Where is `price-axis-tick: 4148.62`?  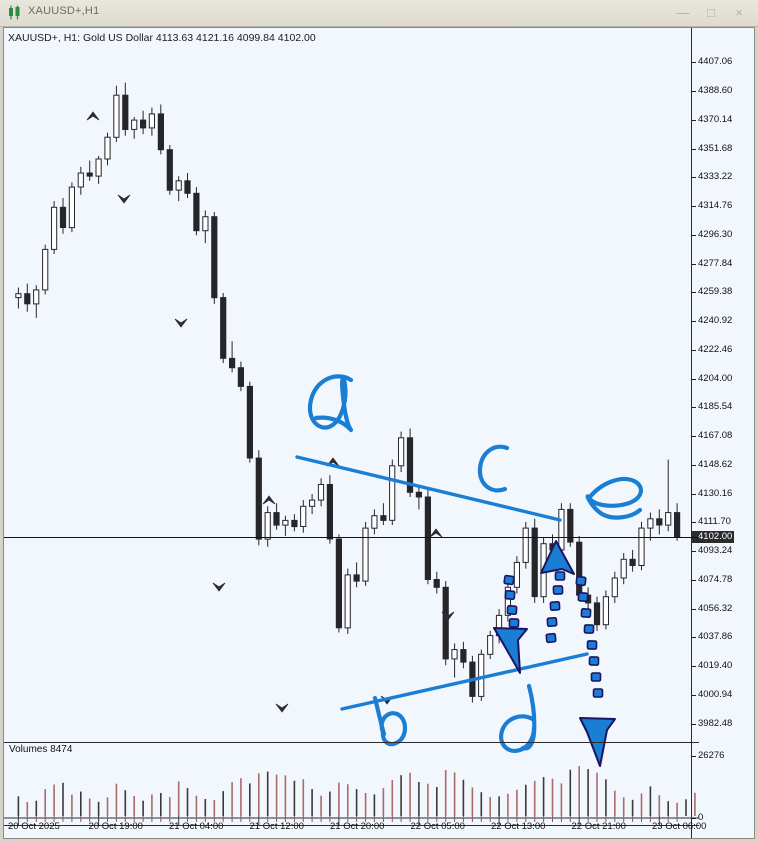
price-axis-tick: 4148.62 is located at coordinates (712, 464).